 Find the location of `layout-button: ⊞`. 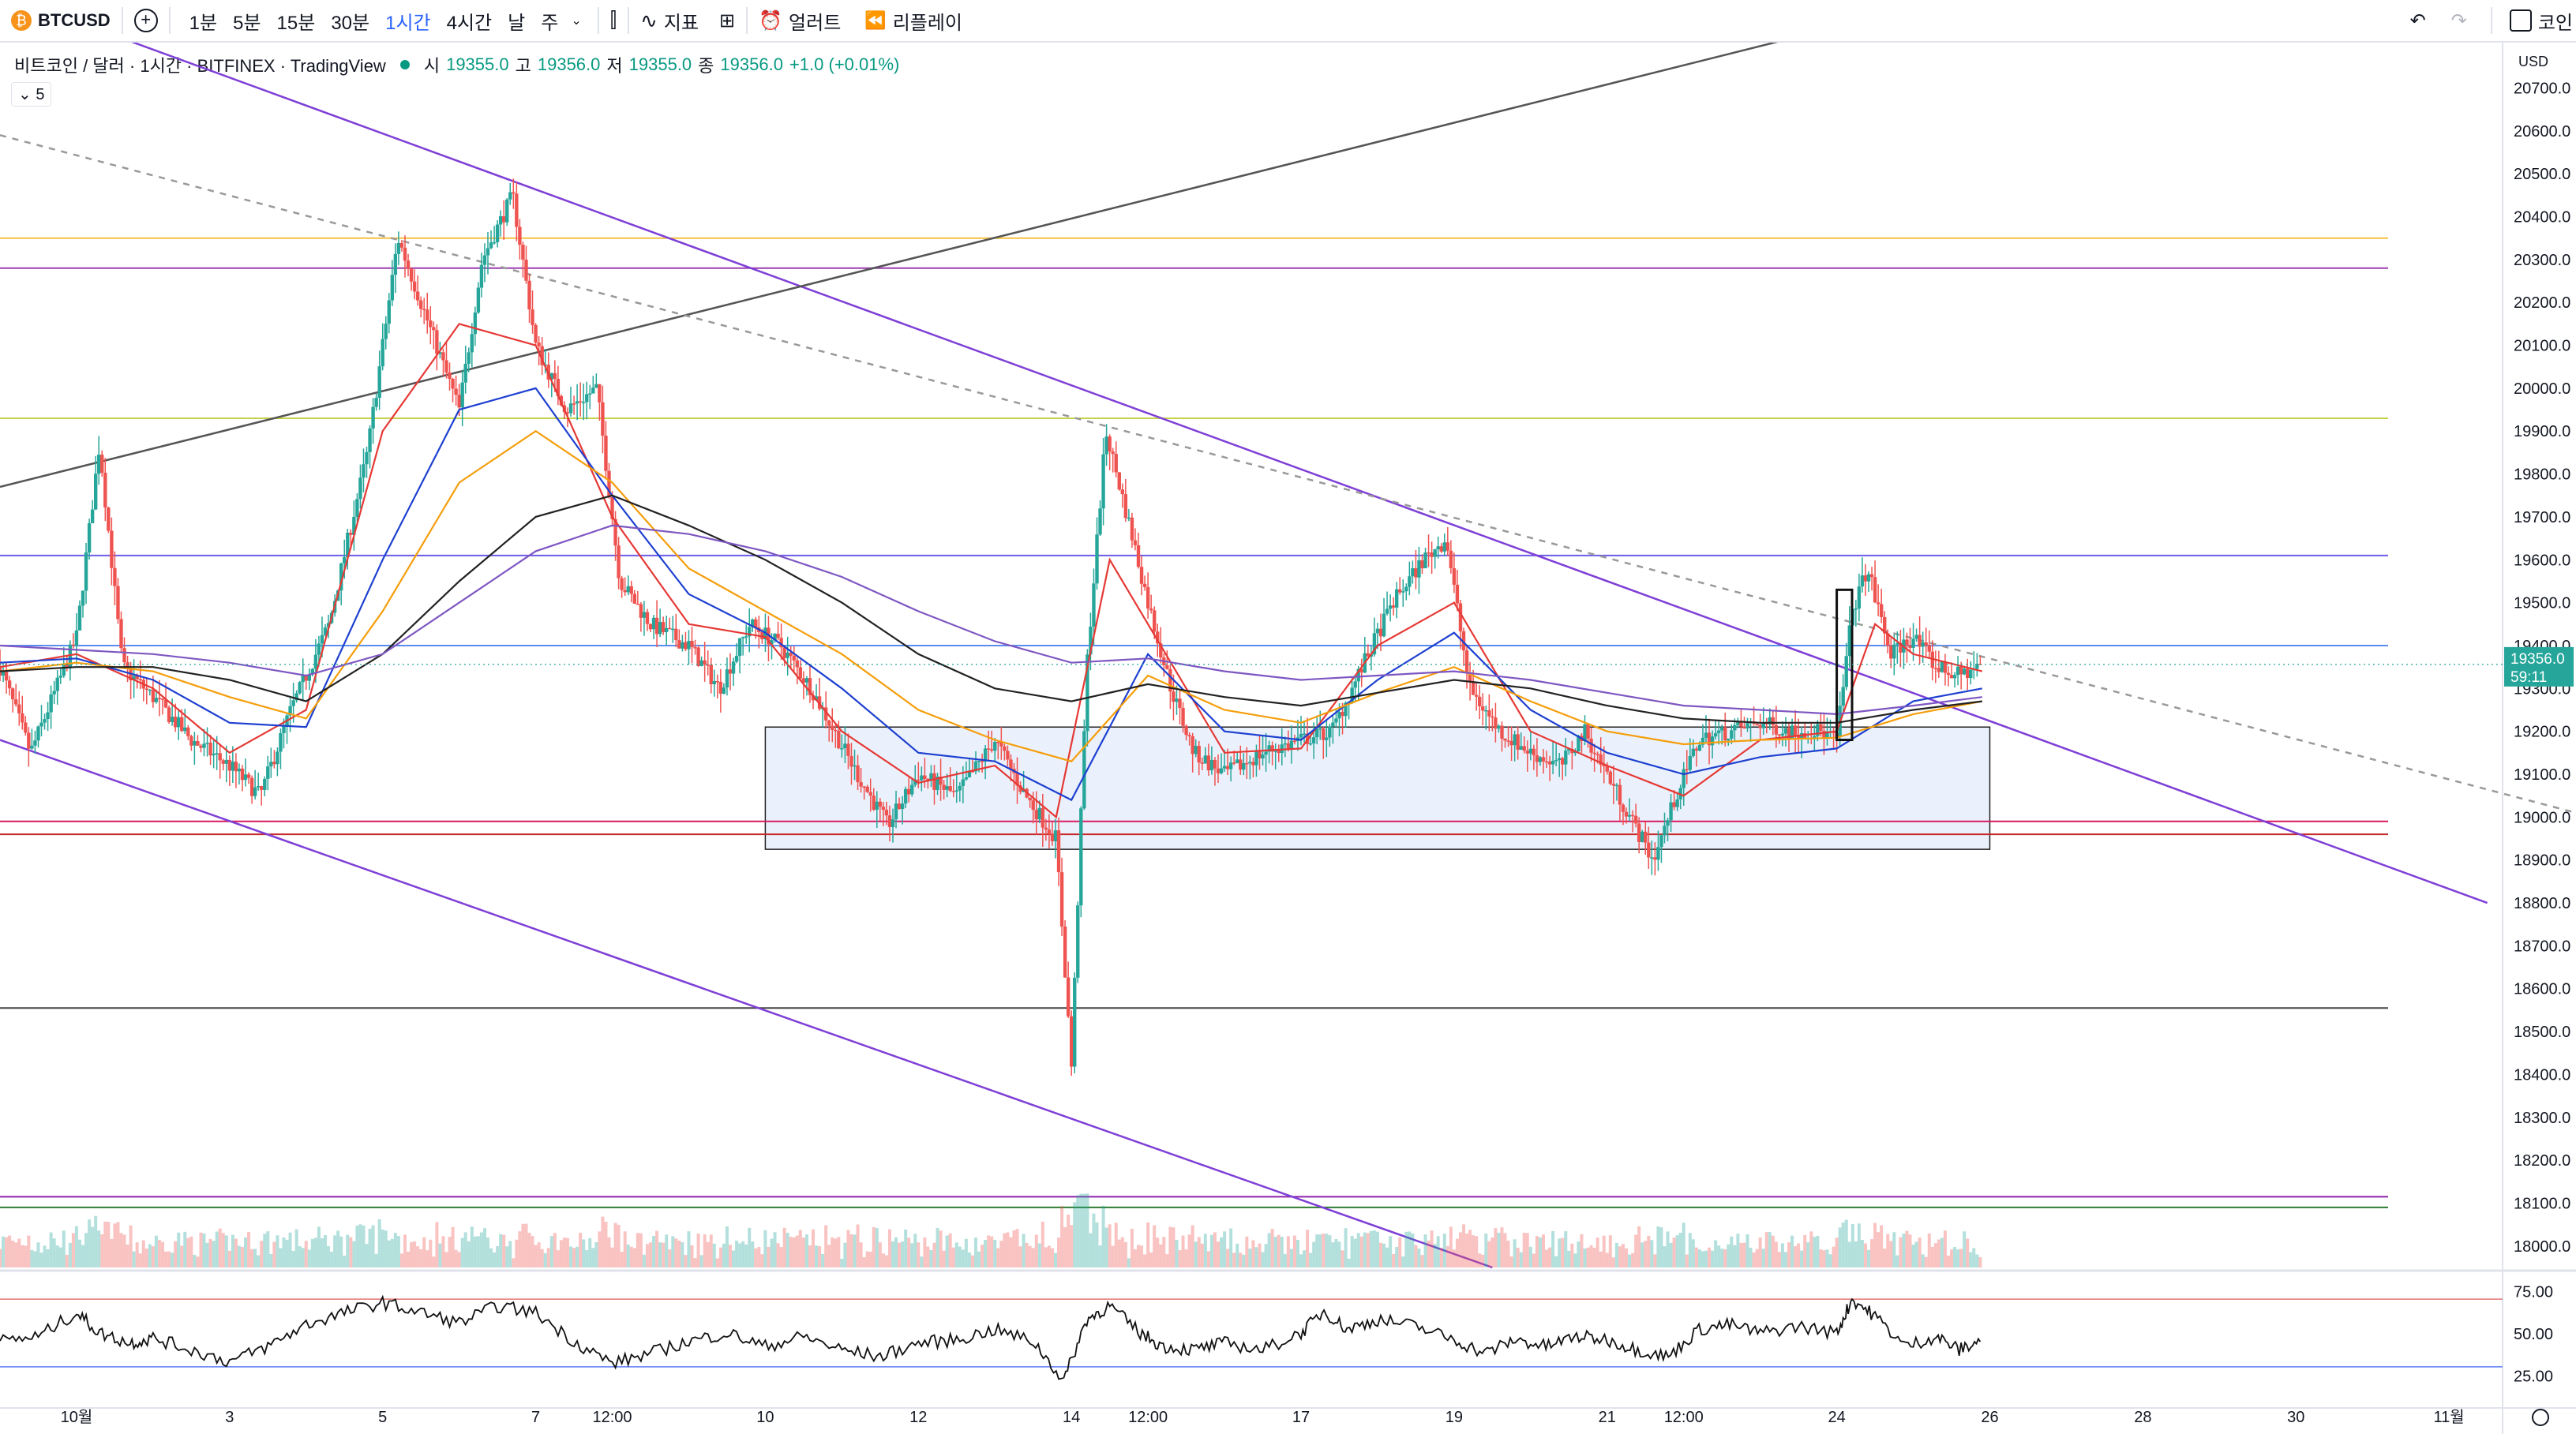

layout-button: ⊞ is located at coordinates (727, 20).